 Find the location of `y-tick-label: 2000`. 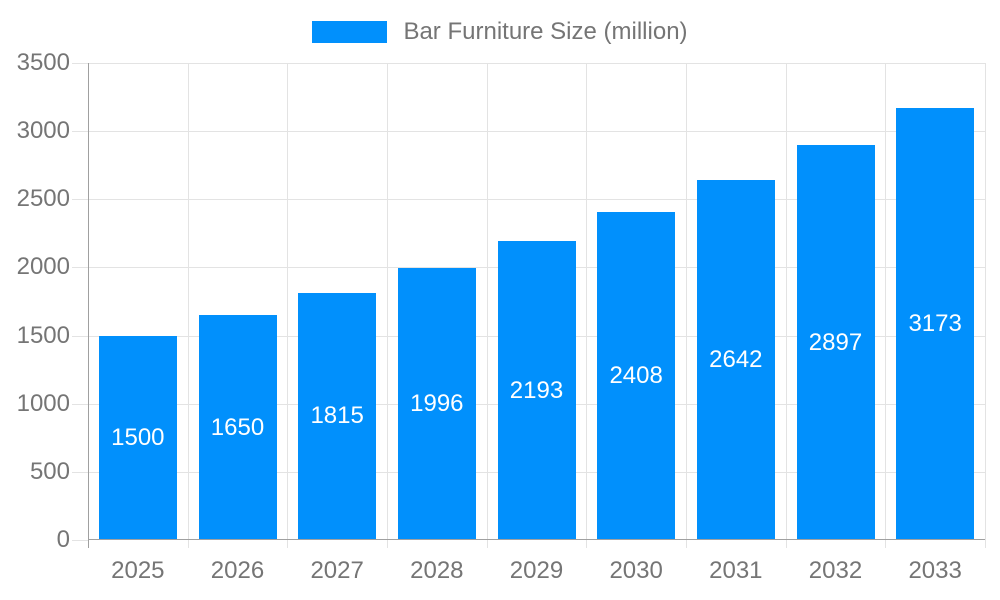

y-tick-label: 2000 is located at coordinates (43, 267).